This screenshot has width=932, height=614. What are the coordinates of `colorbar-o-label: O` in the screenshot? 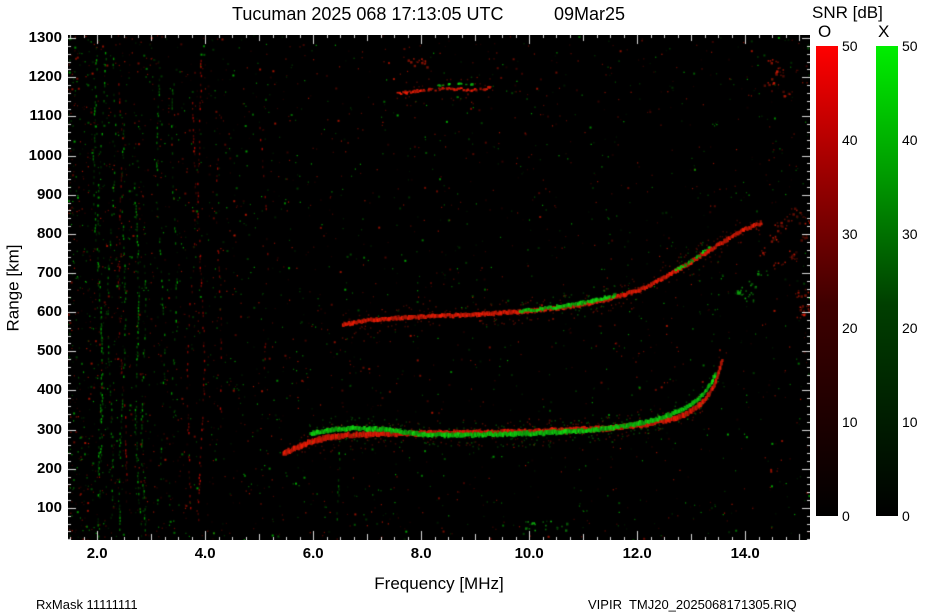 It's located at (825, 31).